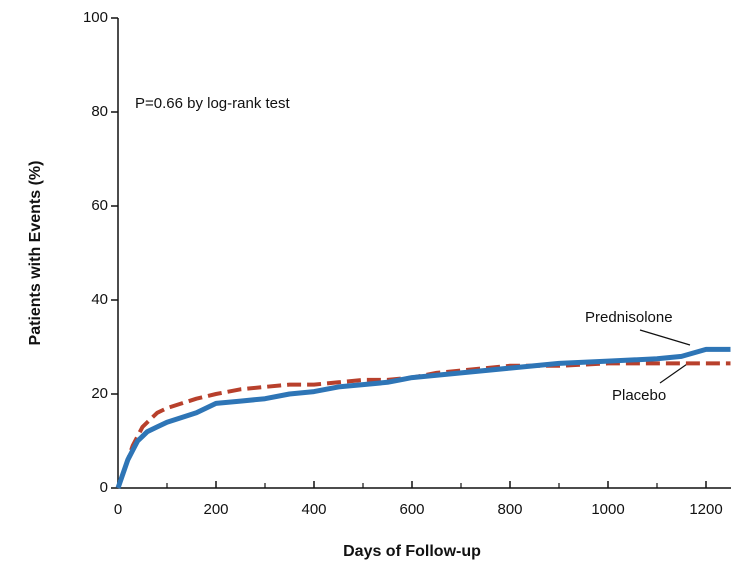  I want to click on series-label: Placebo, so click(639, 395).